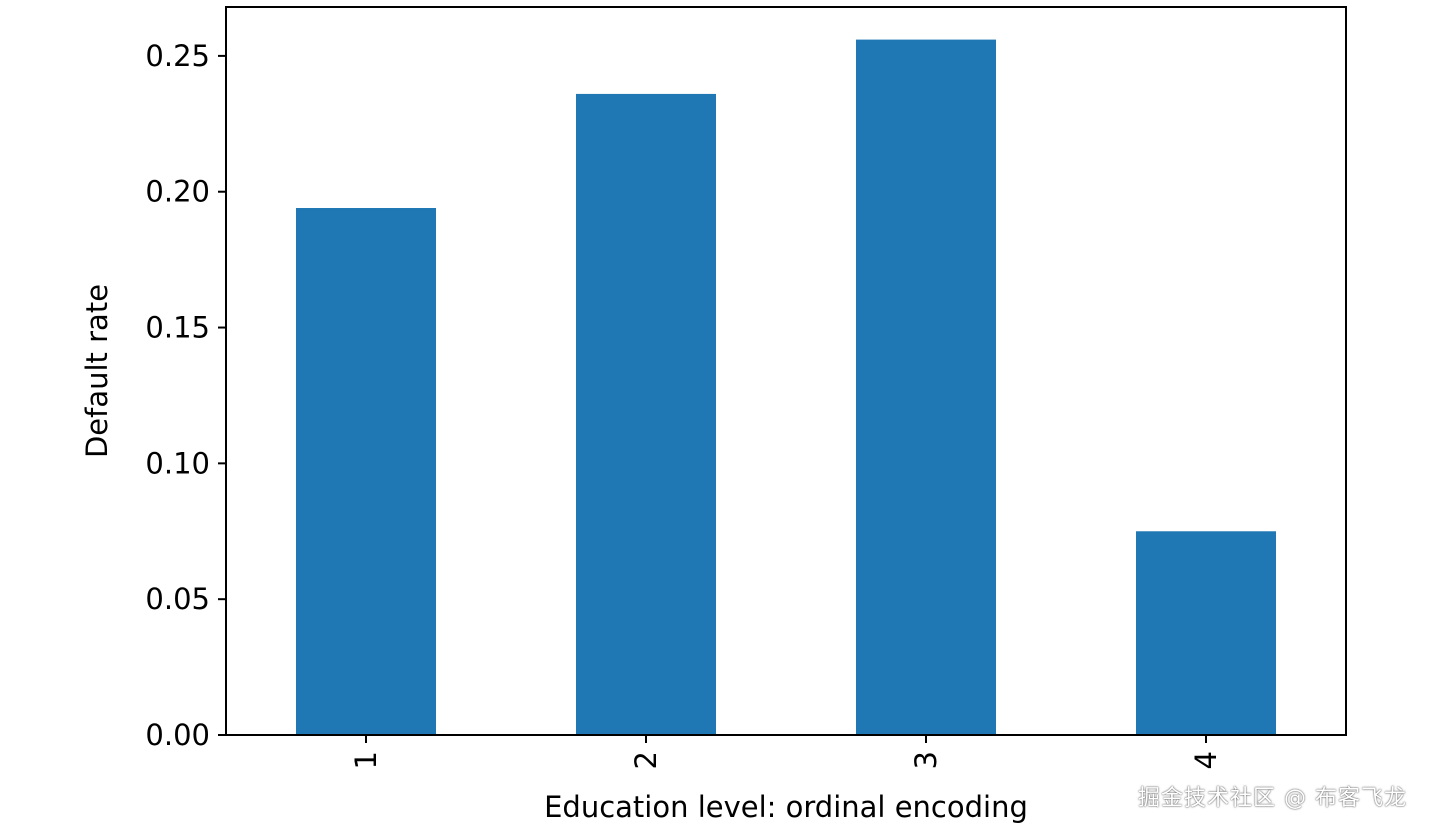 The height and width of the screenshot is (834, 1431). Describe the element at coordinates (786, 807) in the screenshot. I see `x-axis-label: Education level: ordinal encoding` at that location.